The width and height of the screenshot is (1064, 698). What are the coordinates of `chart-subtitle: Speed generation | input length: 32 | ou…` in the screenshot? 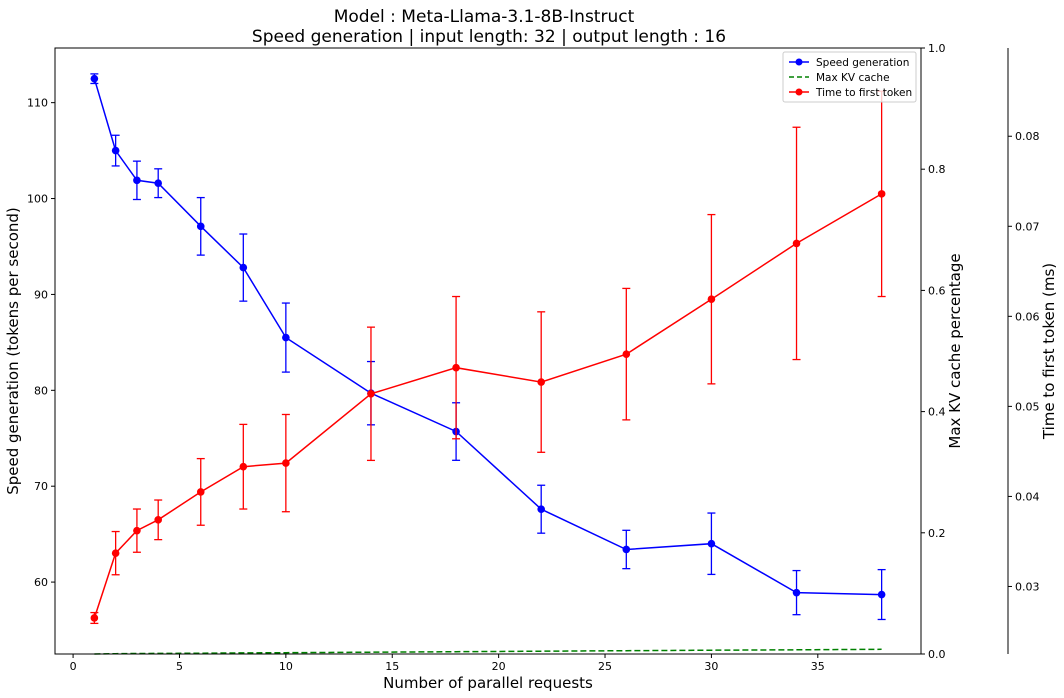 It's located at (489, 37).